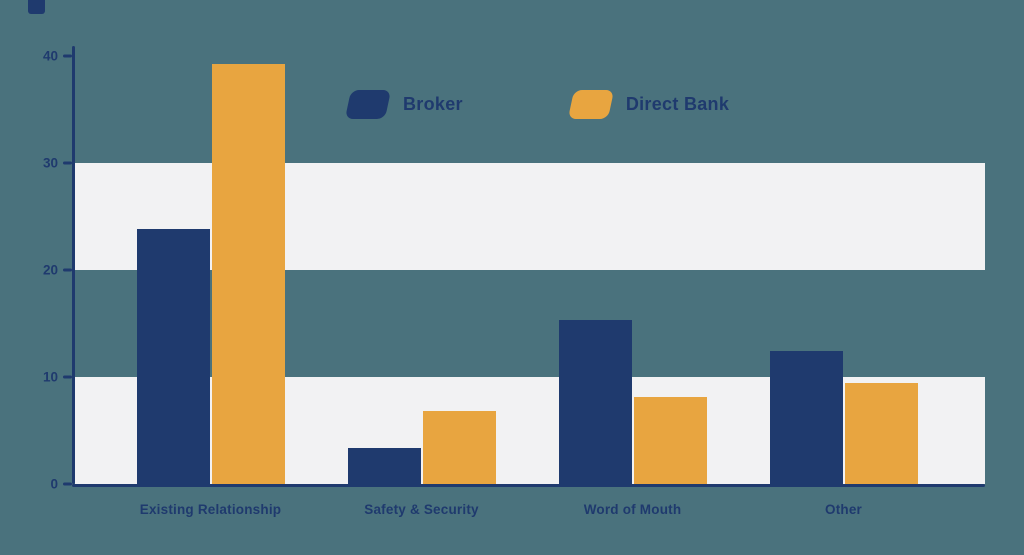 The image size is (1024, 555). What do you see at coordinates (37, 270) in the screenshot?
I see `y-axis-ticks: 0 10 20 30 40` at bounding box center [37, 270].